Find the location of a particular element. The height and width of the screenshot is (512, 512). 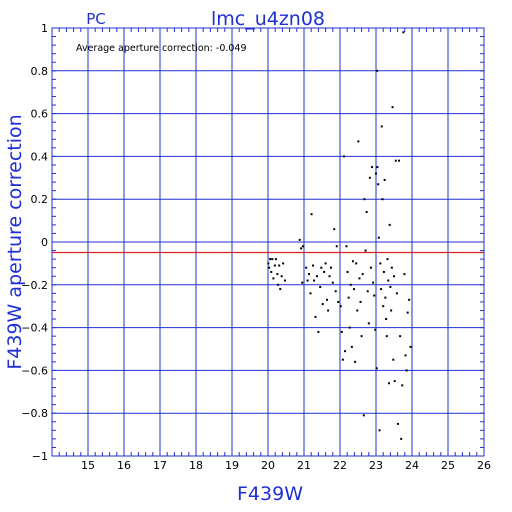

x-tick-label: 17 is located at coordinates (160, 465).